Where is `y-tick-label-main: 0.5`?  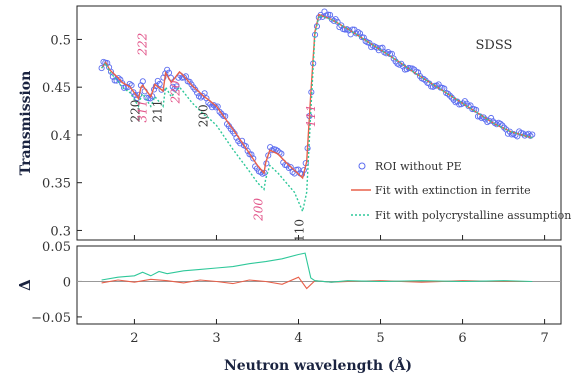
y-tick-label-main: 0.5 is located at coordinates (60, 40).